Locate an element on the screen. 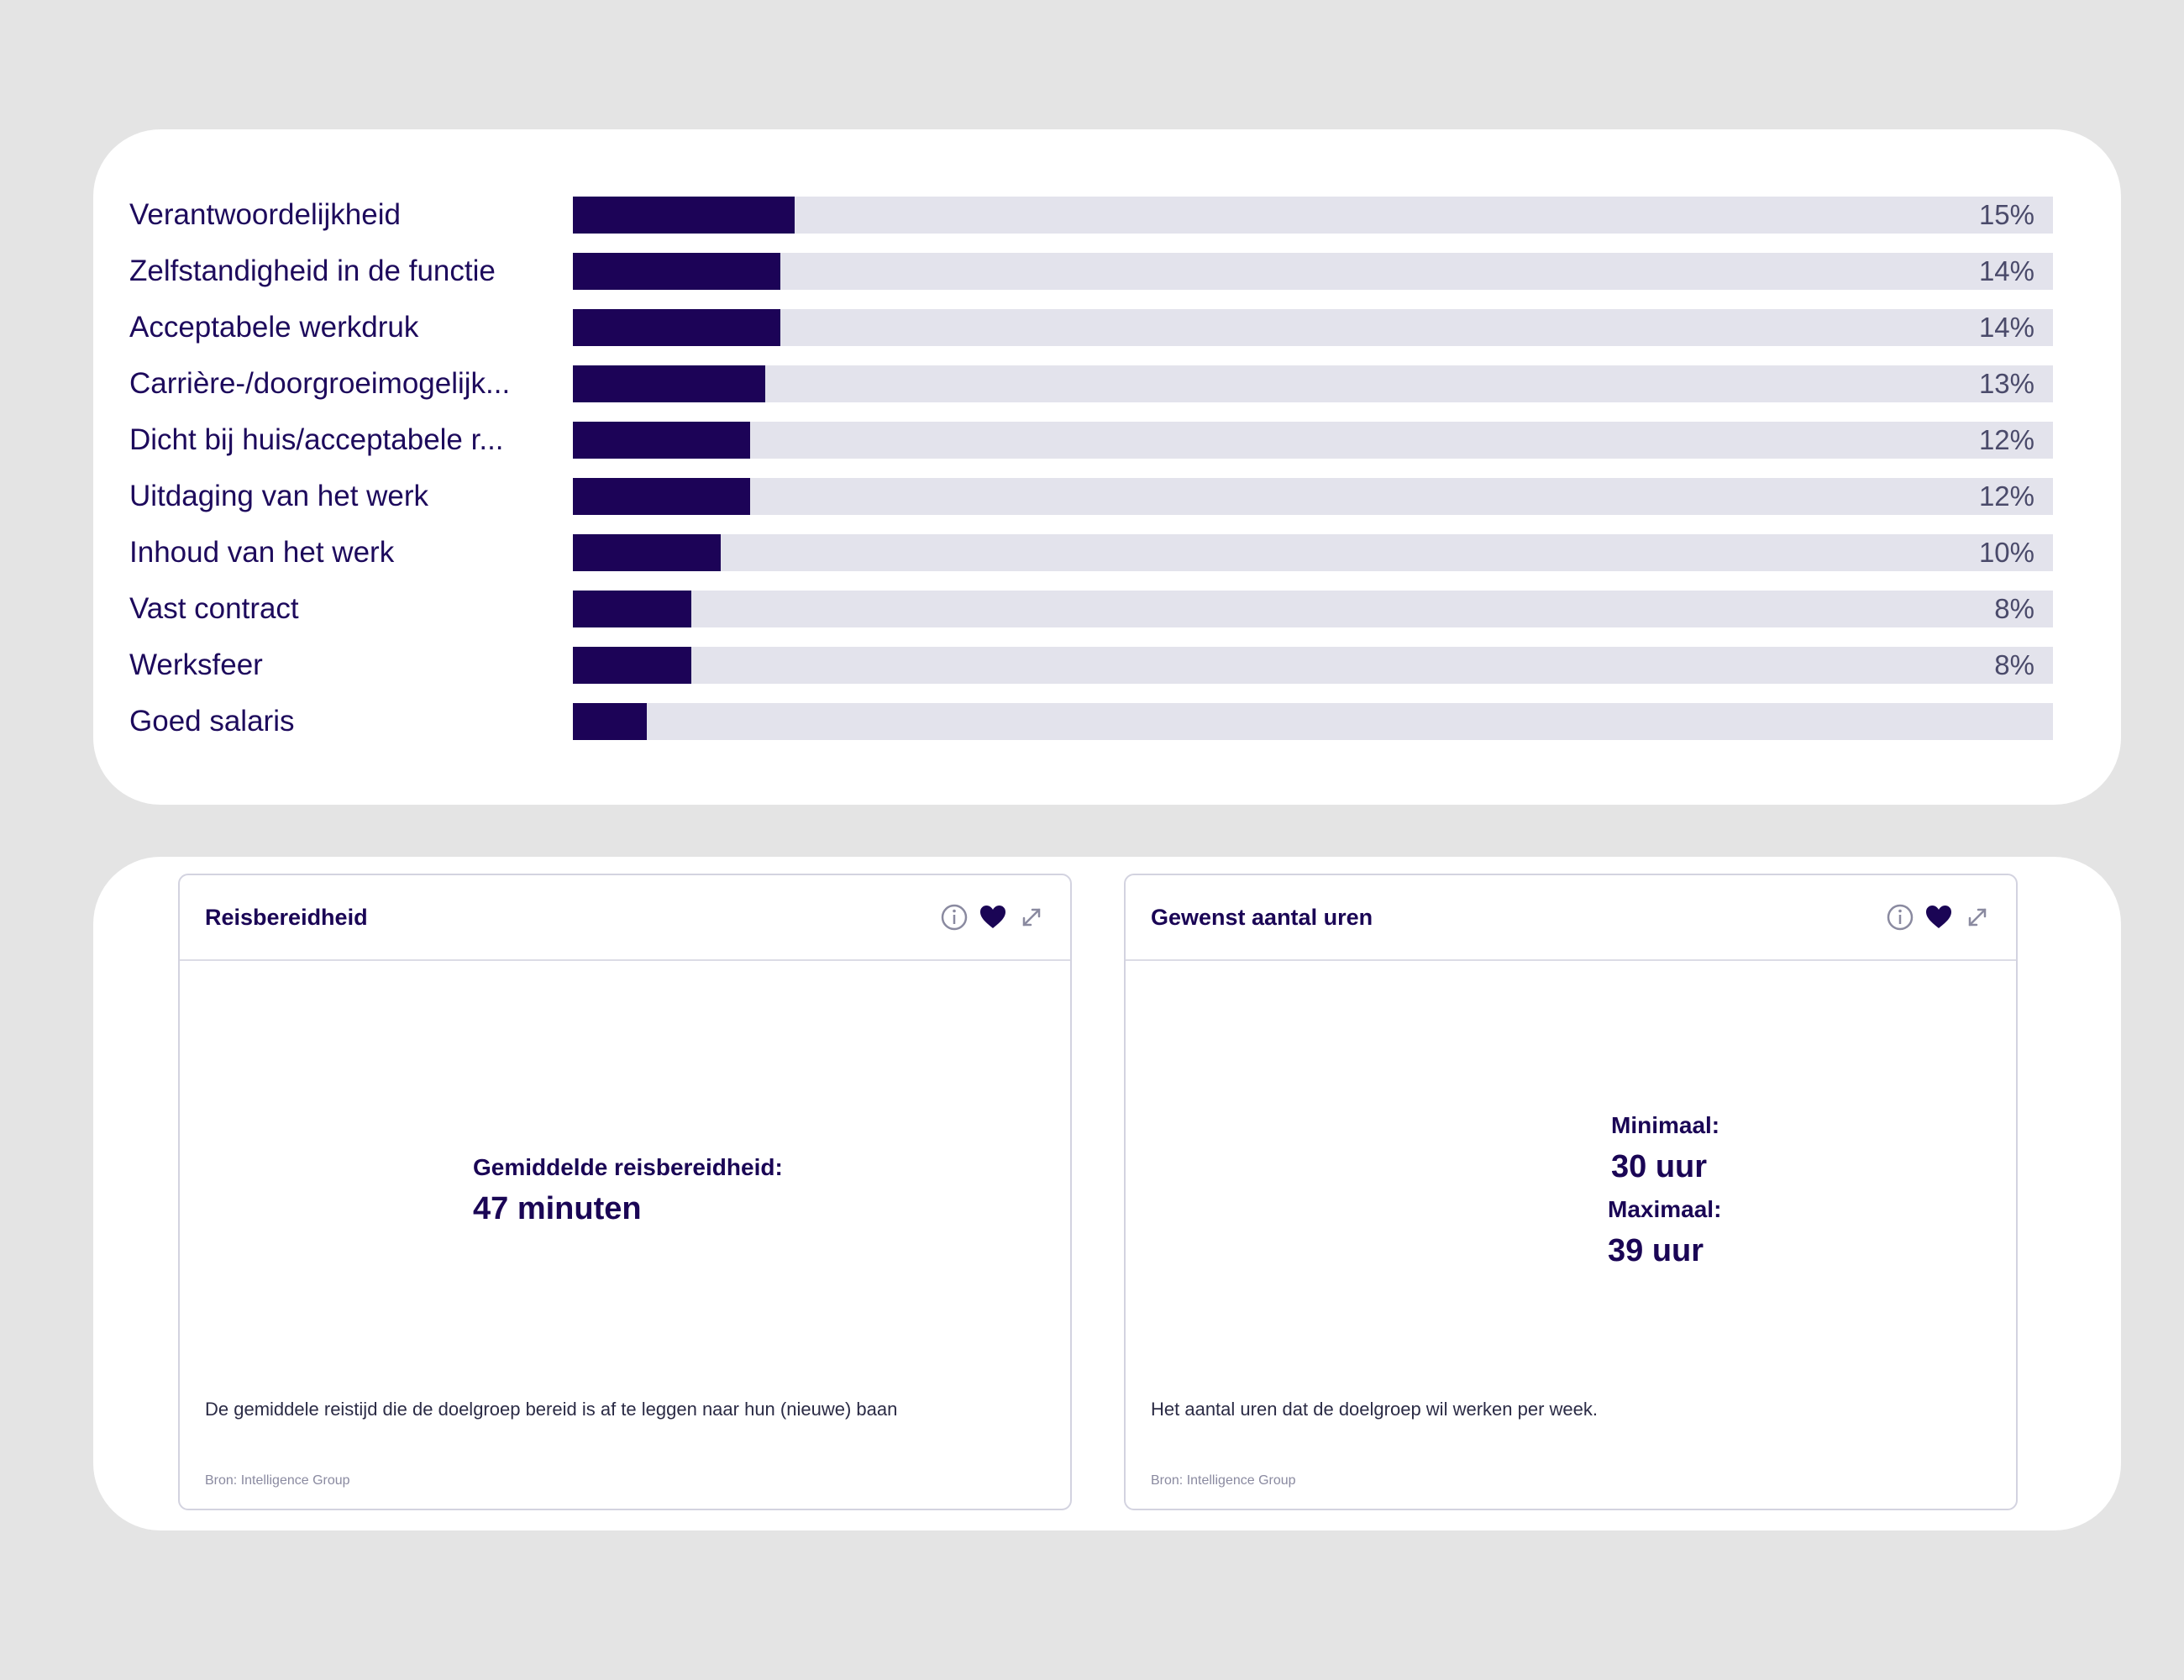  bar-label: Acceptabele werkdruk is located at coordinates (274, 327).